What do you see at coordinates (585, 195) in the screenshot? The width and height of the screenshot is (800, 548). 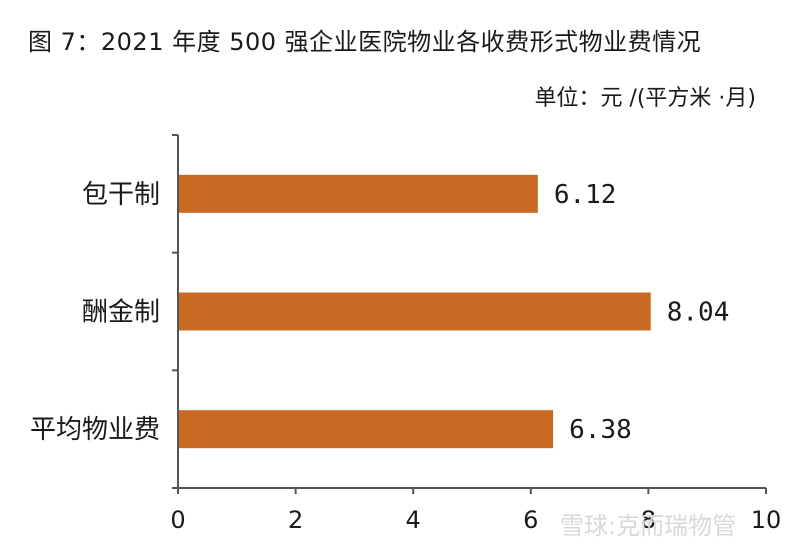 I see `value-label: 6.12` at bounding box center [585, 195].